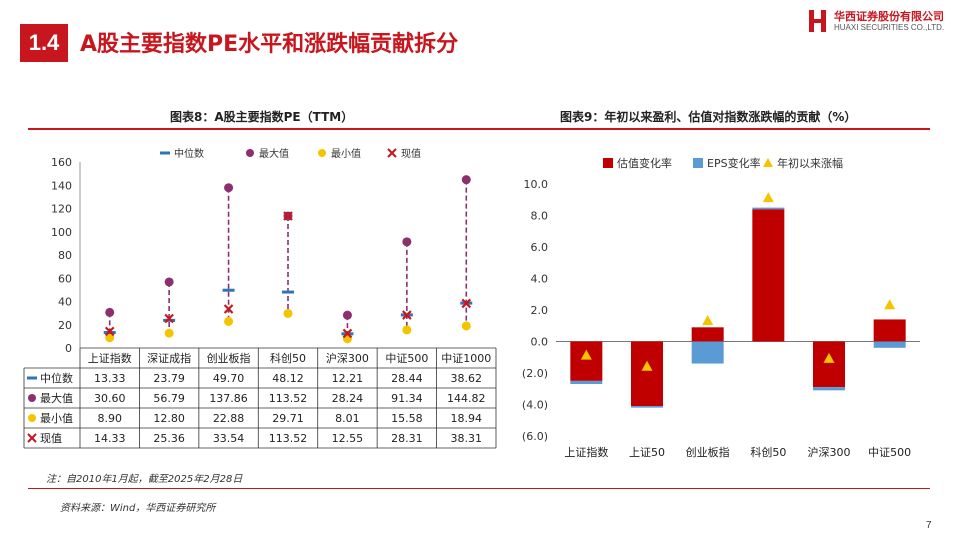 Image resolution: width=960 pixels, height=542 pixels. Describe the element at coordinates (889, 452) in the screenshot. I see `x-tick-label: 中证500` at that location.